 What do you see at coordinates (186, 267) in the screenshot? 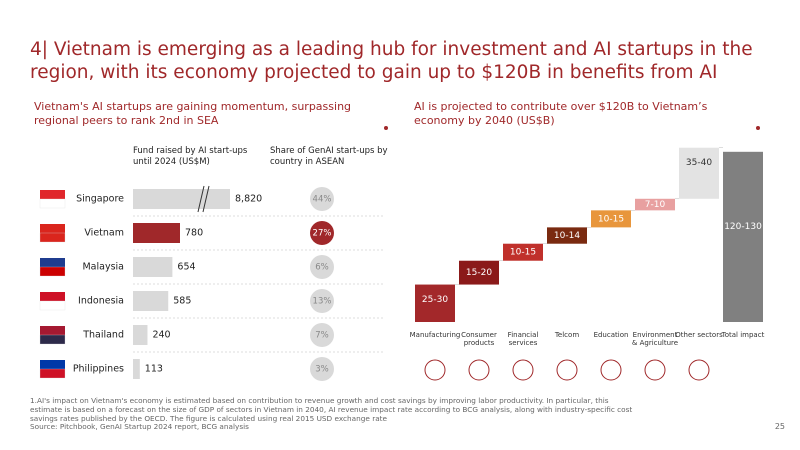
I see `value-label: 654` at bounding box center [186, 267].